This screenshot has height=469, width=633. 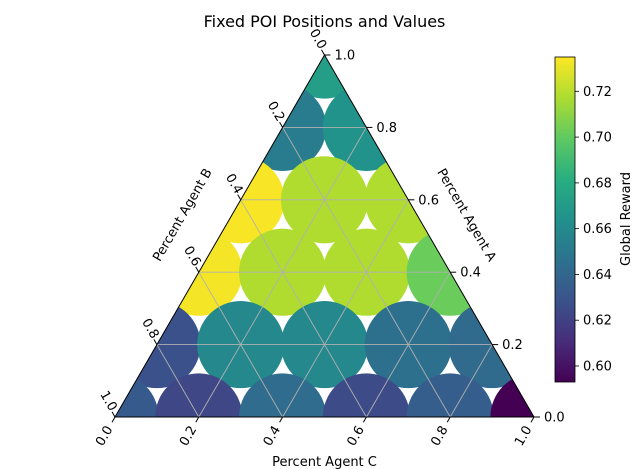 What do you see at coordinates (523, 436) in the screenshot?
I see `tick-label-c: 1.0` at bounding box center [523, 436].